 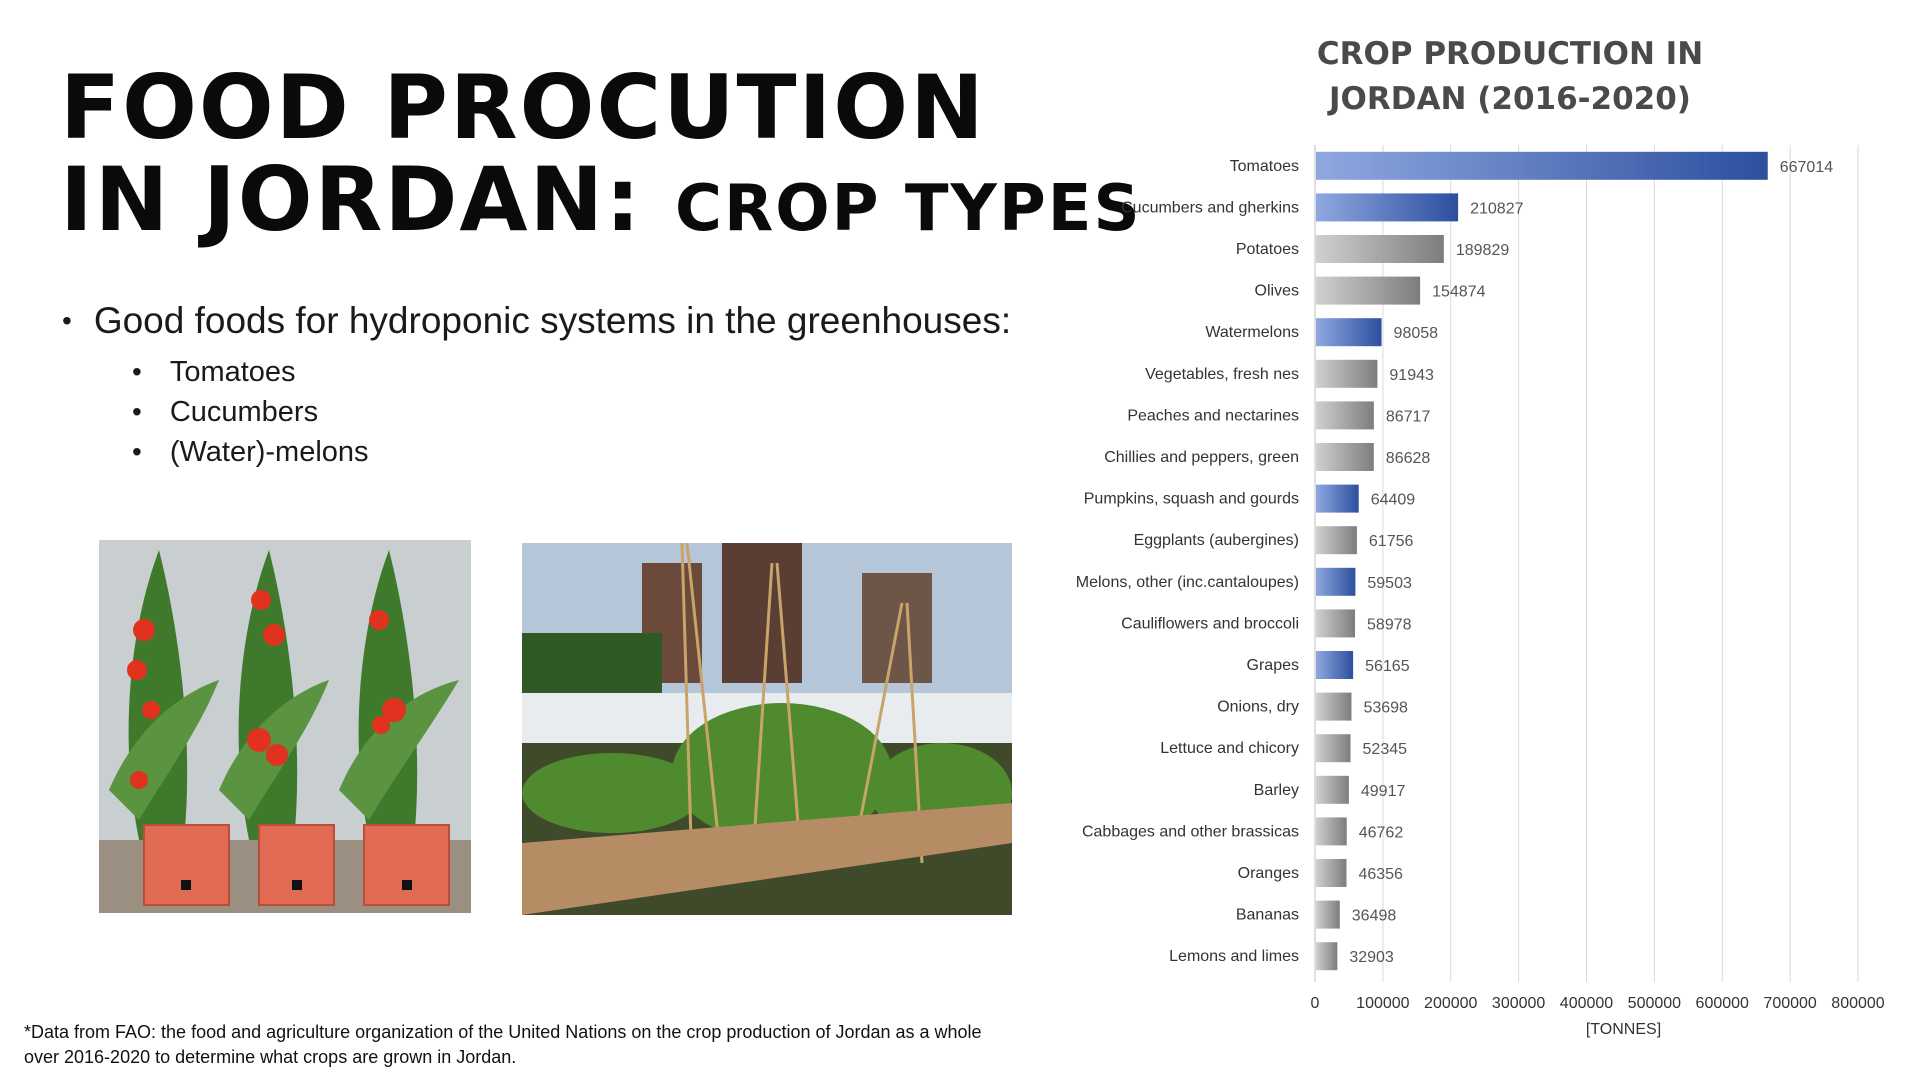 I want to click on slide-title: FOOD PROCUTION IN JORDAN: CROP TYPES, so click(x=601, y=158).